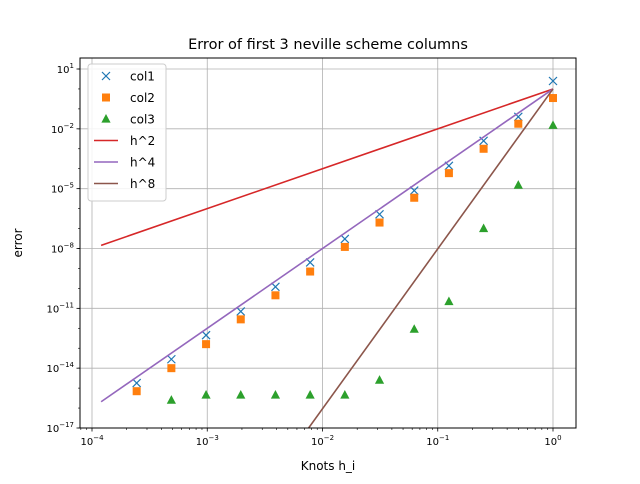 The width and height of the screenshot is (640, 484). What do you see at coordinates (66, 365) in the screenshot?
I see `y-tick-exponent: −14` at bounding box center [66, 365].